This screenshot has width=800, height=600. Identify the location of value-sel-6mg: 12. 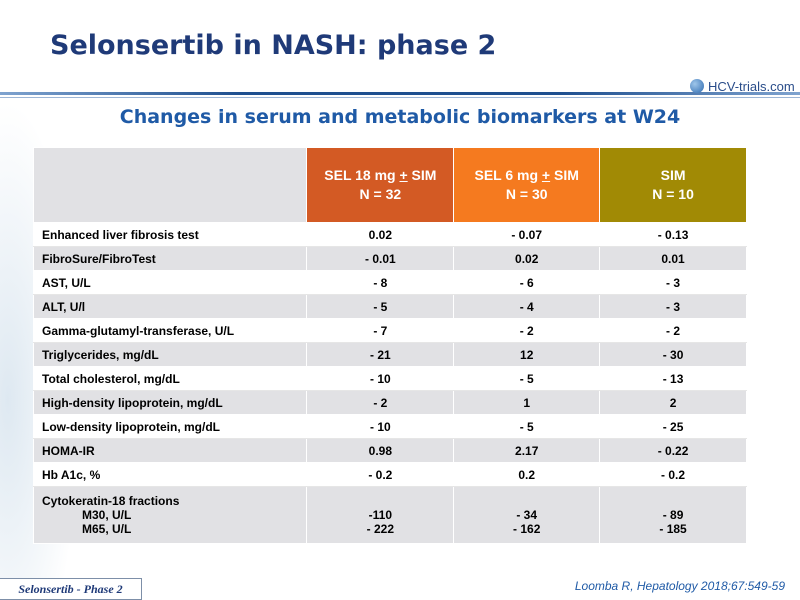
(527, 354).